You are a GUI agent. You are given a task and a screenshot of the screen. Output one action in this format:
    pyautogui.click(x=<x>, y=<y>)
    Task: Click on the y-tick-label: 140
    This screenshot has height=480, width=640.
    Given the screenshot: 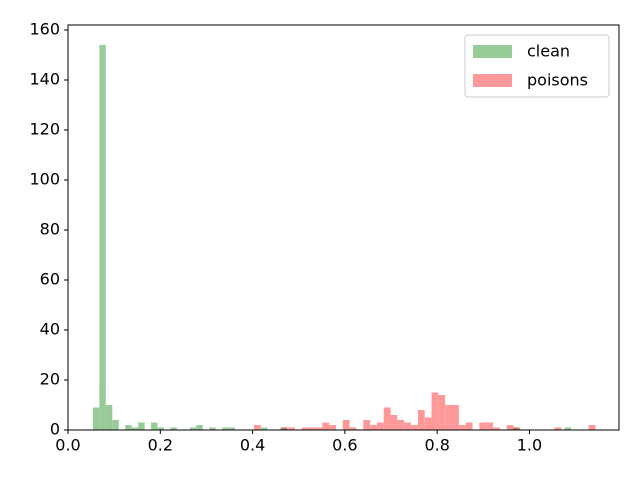 What is the action you would take?
    pyautogui.click(x=44, y=79)
    